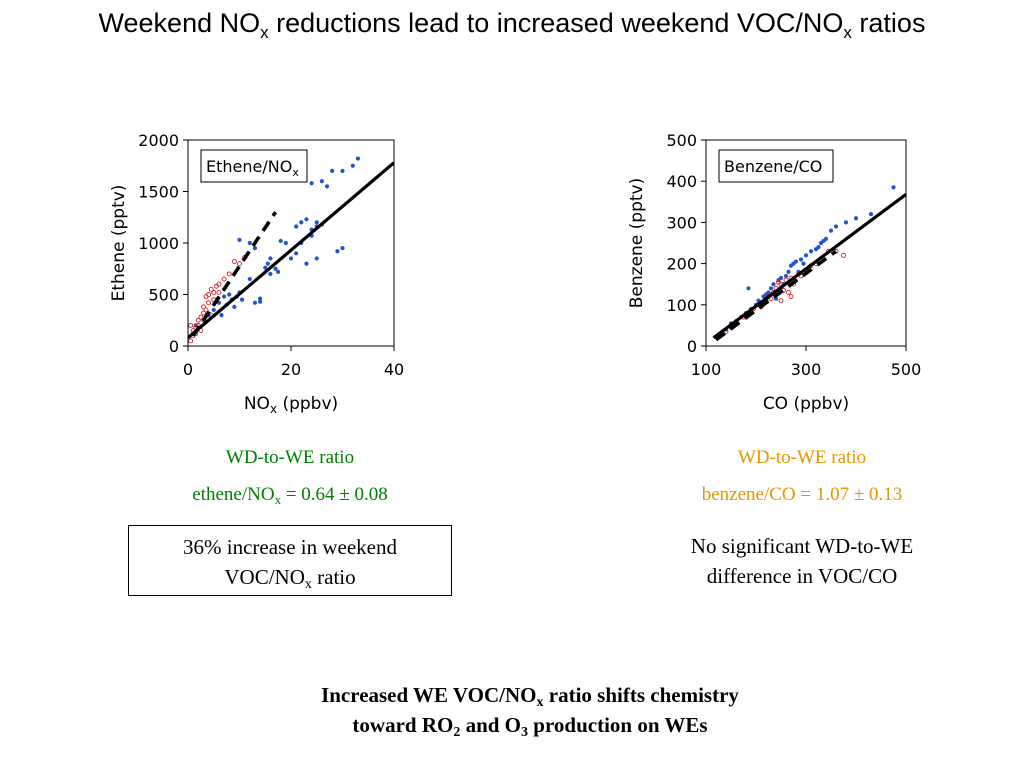 Image resolution: width=1024 pixels, height=768 pixels. Describe the element at coordinates (806, 369) in the screenshot. I see `x-tick-label: 300` at that location.